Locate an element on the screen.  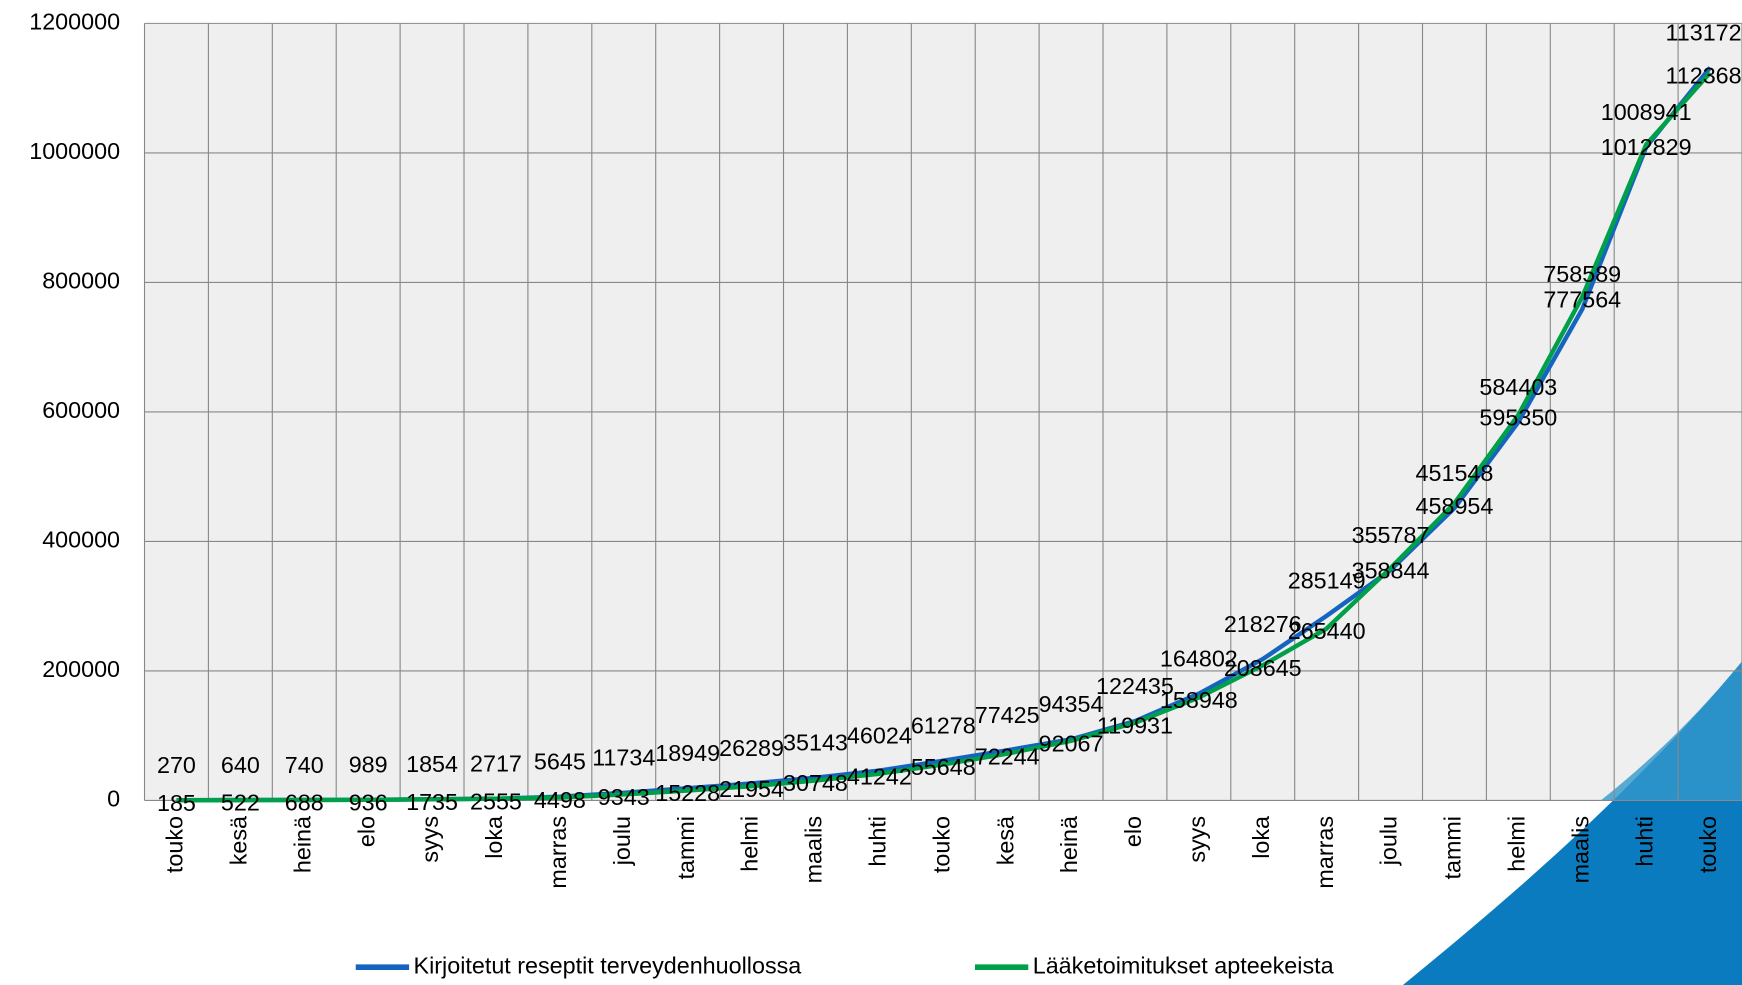
y-tick-label: 0 is located at coordinates (113, 799).